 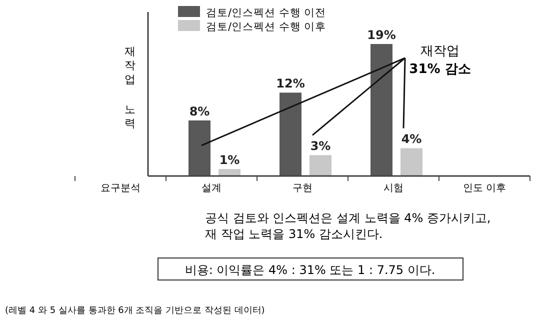 What do you see at coordinates (440, 60) in the screenshot?
I see `annotation: 재작업 31% 감소` at bounding box center [440, 60].